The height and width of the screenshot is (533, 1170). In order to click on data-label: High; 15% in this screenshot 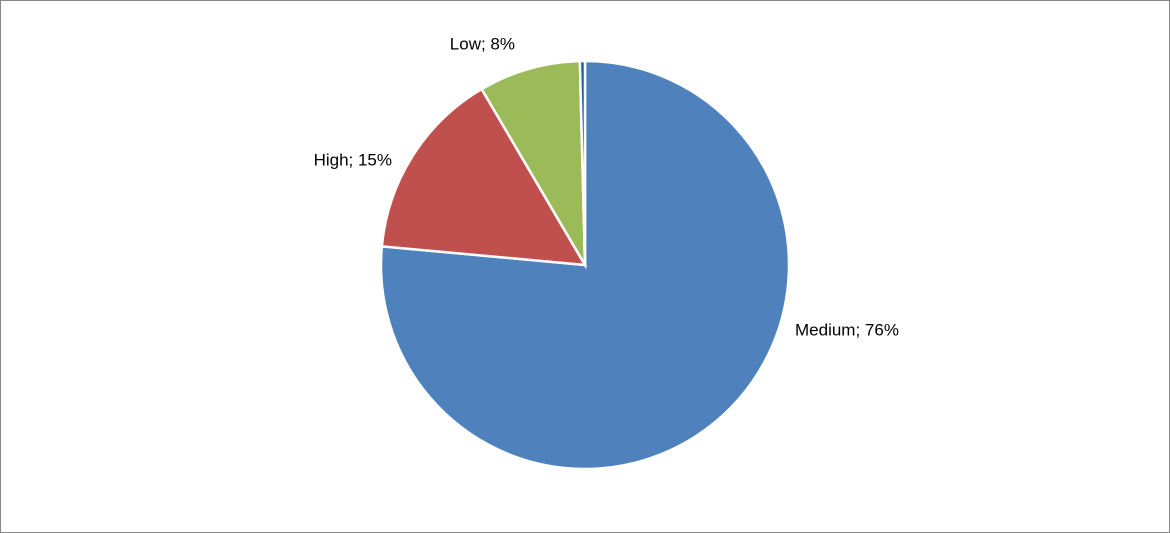, I will do `click(353, 159)`.